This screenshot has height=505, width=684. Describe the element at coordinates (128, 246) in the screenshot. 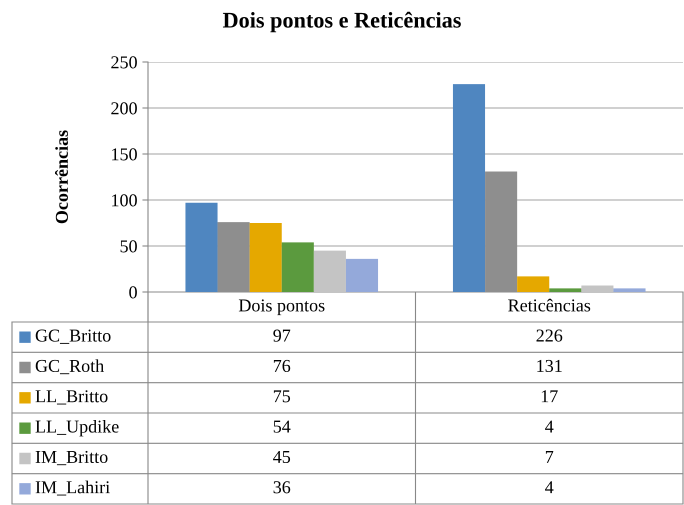

I see `y-tick-label: 50` at that location.